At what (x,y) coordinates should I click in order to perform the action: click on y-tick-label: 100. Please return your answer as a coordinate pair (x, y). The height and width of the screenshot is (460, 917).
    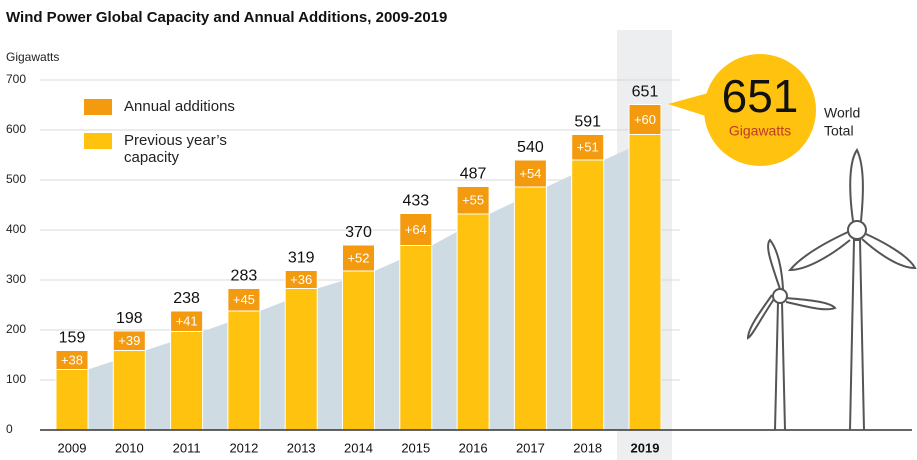
    Looking at the image, I should click on (16, 379).